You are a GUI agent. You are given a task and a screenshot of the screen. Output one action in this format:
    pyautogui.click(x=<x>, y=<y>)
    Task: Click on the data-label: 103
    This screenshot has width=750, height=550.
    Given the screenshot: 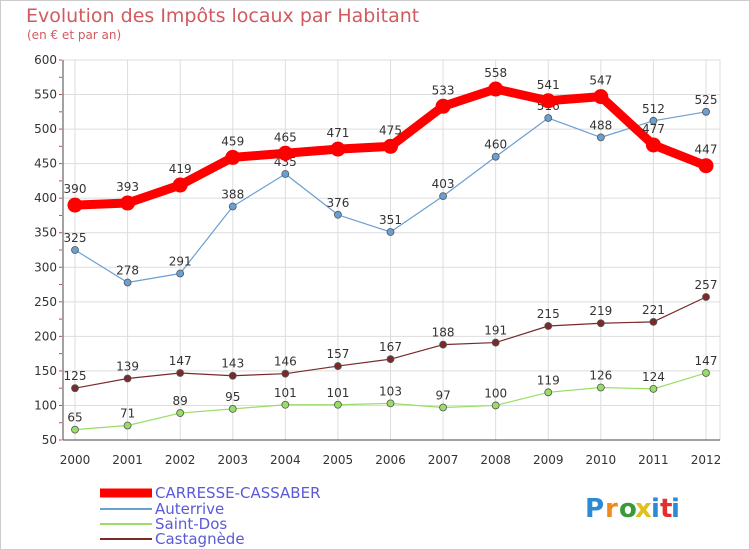 What is the action you would take?
    pyautogui.click(x=390, y=391)
    